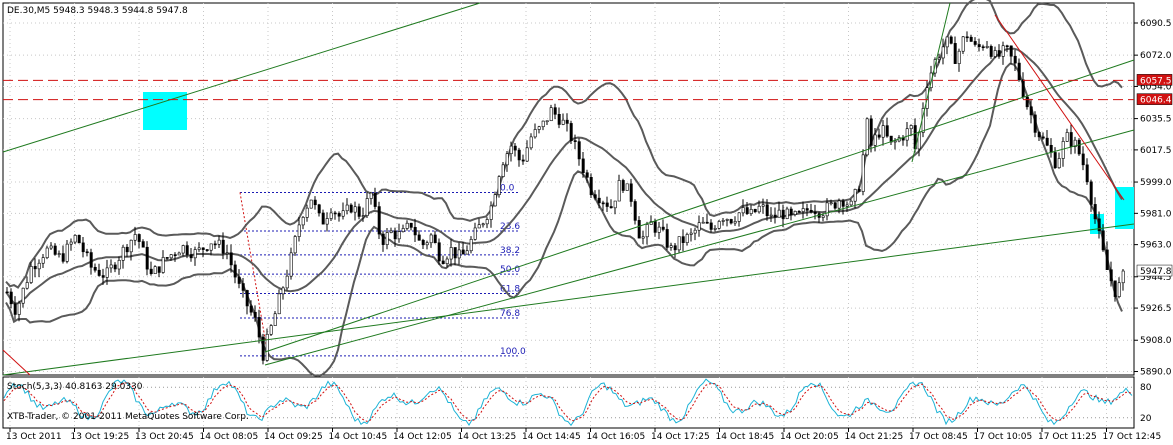 This screenshot has height=445, width=1173. What do you see at coordinates (510, 289) in the screenshot?
I see `fib-level-label: 61.8` at bounding box center [510, 289].